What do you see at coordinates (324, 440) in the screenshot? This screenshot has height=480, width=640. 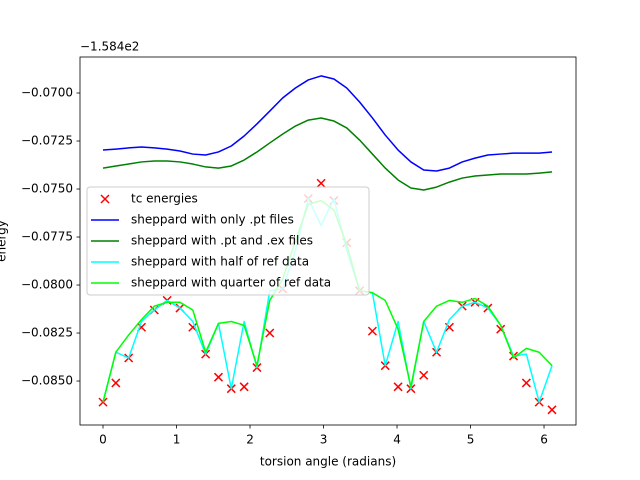 I see `x-tick-label: 3` at bounding box center [324, 440].